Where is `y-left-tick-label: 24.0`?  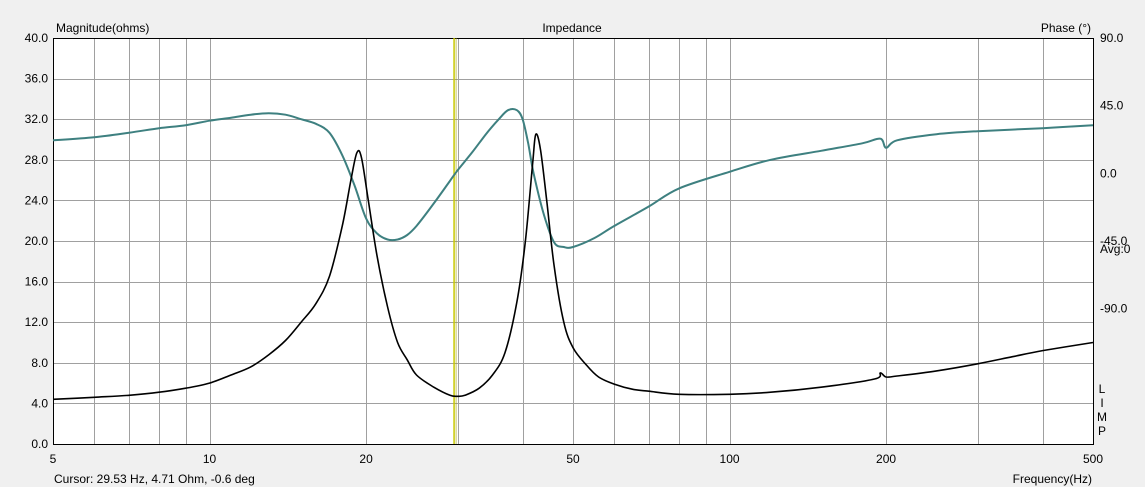
y-left-tick-label: 24.0 is located at coordinates (37, 200).